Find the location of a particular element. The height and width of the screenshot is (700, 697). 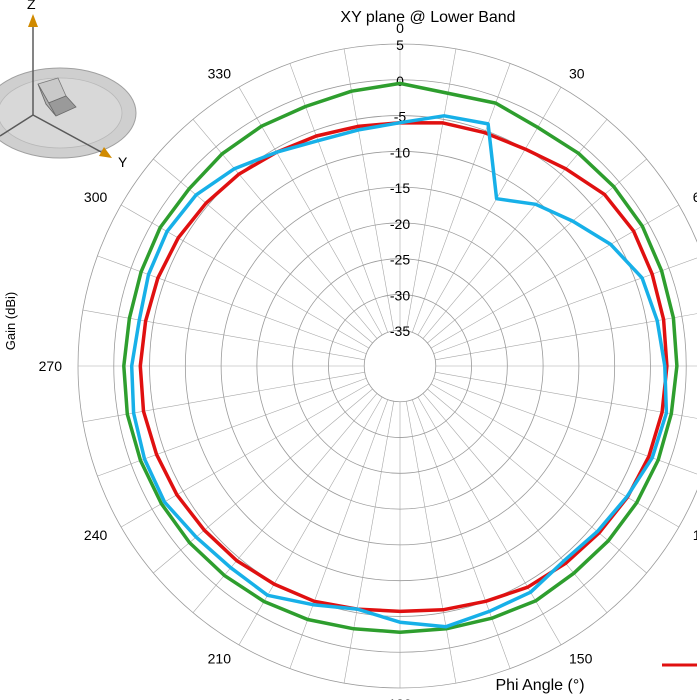

angle-tick-label: 0 is located at coordinates (400, 28).